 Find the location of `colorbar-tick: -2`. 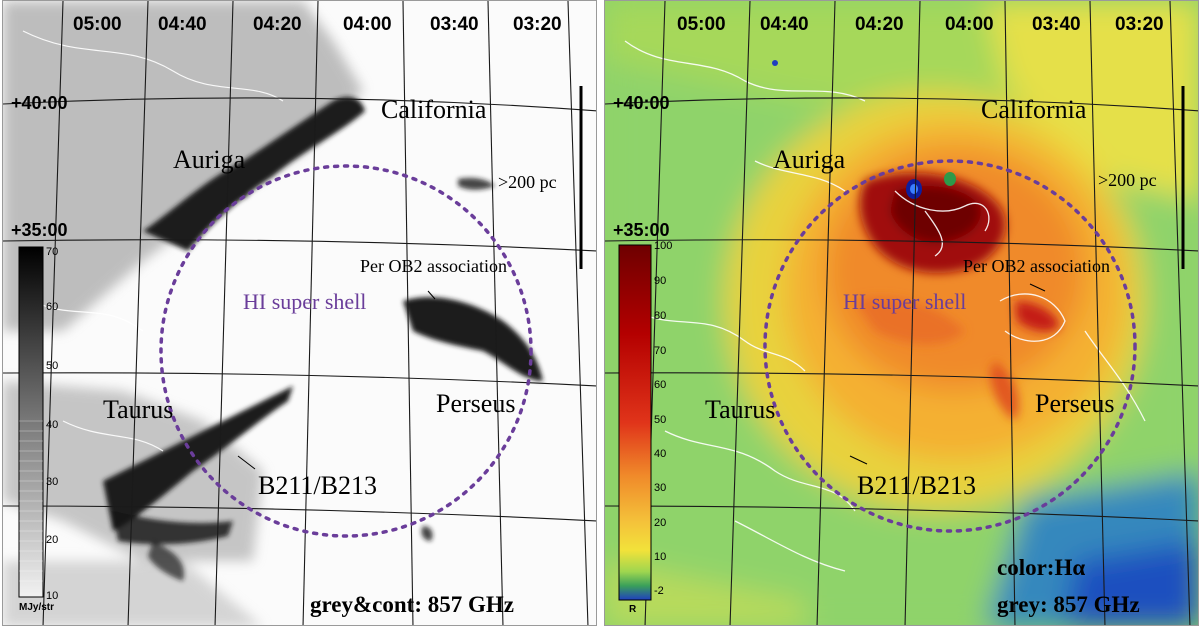

colorbar-tick: -2 is located at coordinates (659, 591).